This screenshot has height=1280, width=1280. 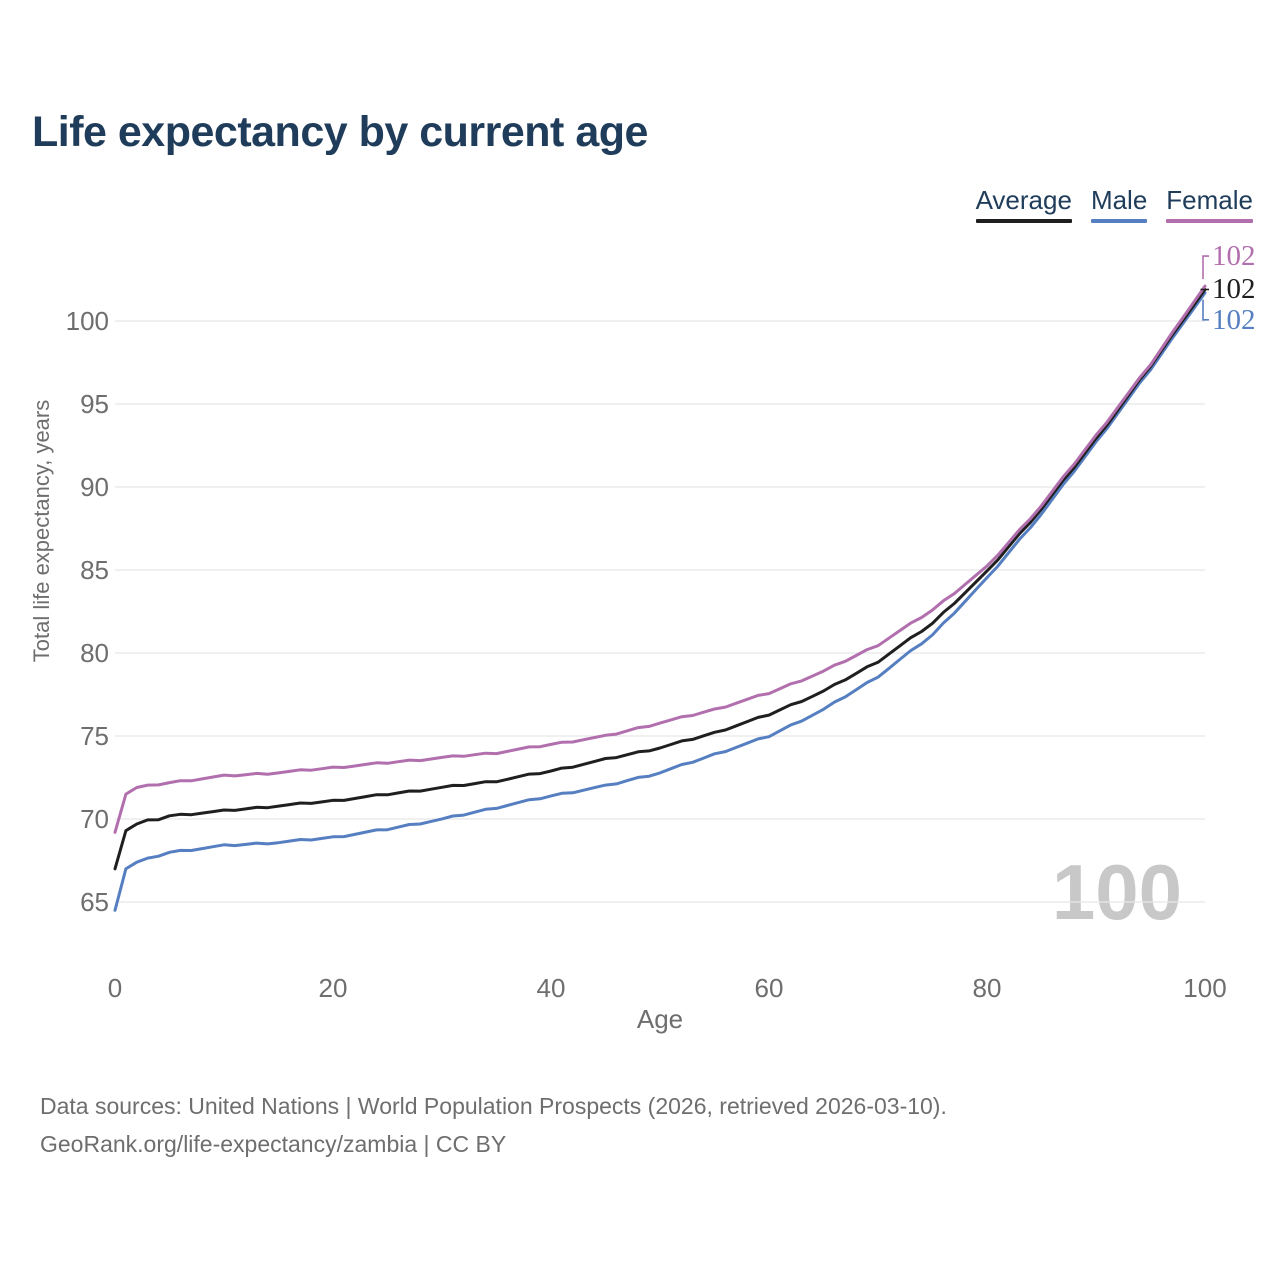 I want to click on legend-label-male: Male, so click(x=1119, y=200).